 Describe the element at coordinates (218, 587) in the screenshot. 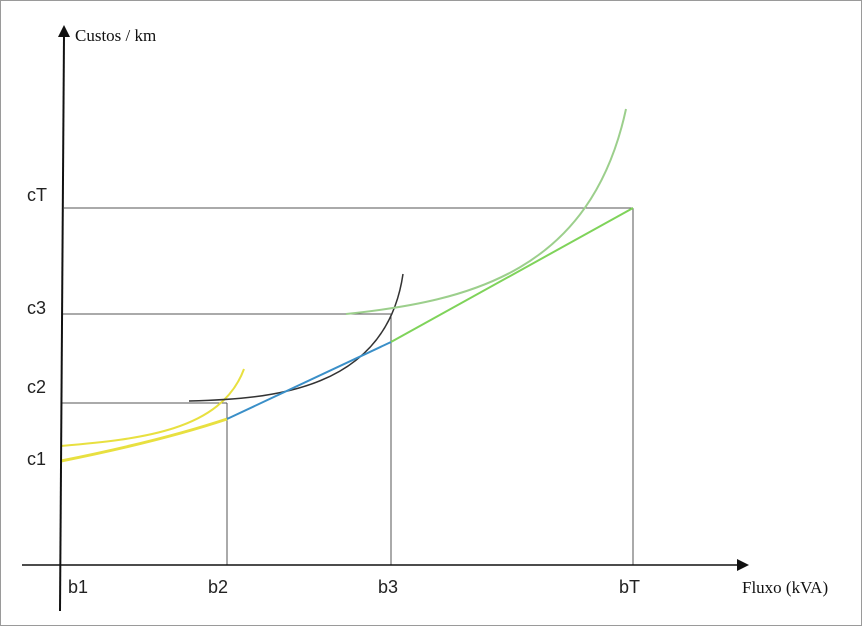

I see `x-label-b2: b2` at that location.